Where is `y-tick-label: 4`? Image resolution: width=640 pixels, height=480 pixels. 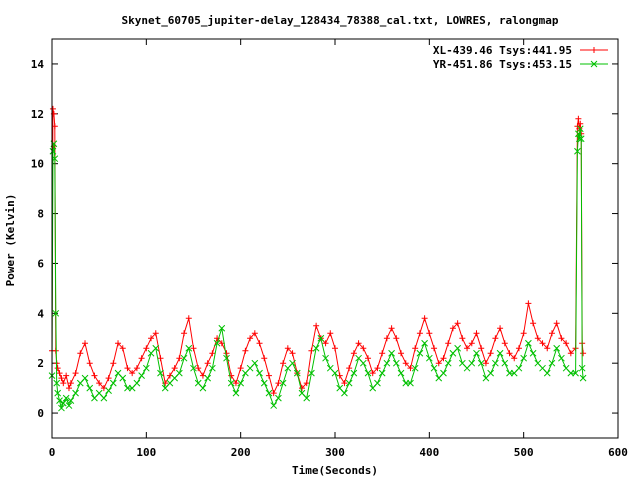
y-tick-label: 4 is located at coordinates (40, 313).